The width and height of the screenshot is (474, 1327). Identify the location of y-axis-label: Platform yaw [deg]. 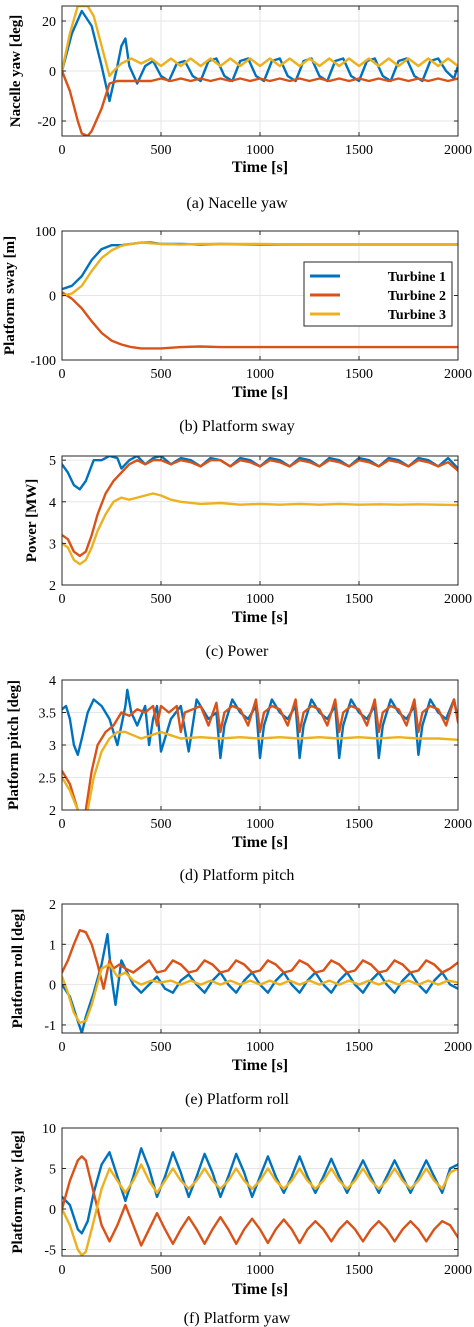
(18, 1191).